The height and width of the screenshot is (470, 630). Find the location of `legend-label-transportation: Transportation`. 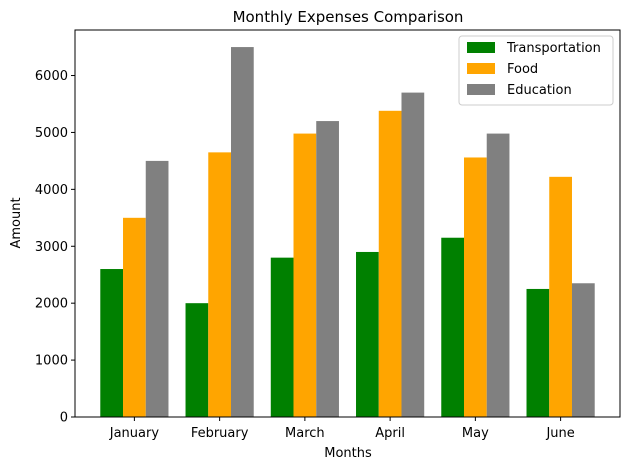

legend-label-transportation: Transportation is located at coordinates (553, 48).